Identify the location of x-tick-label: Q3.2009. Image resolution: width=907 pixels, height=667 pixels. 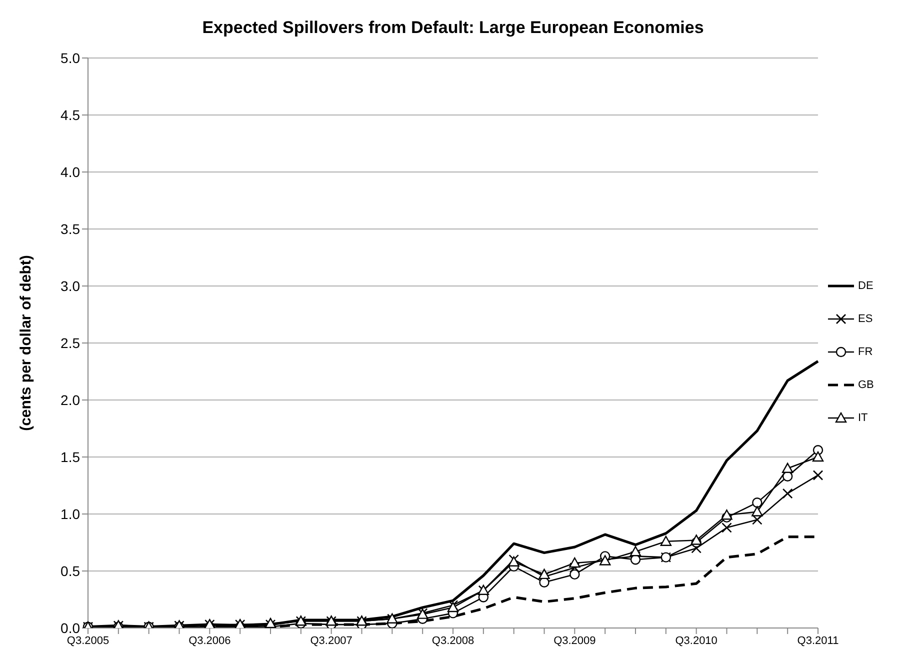
(575, 640).